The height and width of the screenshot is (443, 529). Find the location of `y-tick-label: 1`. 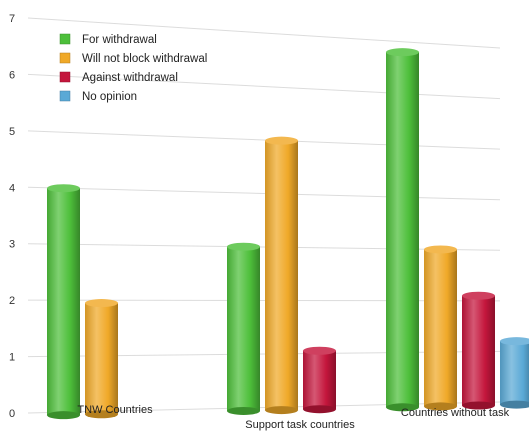

y-tick-label: 1 is located at coordinates (12, 358).